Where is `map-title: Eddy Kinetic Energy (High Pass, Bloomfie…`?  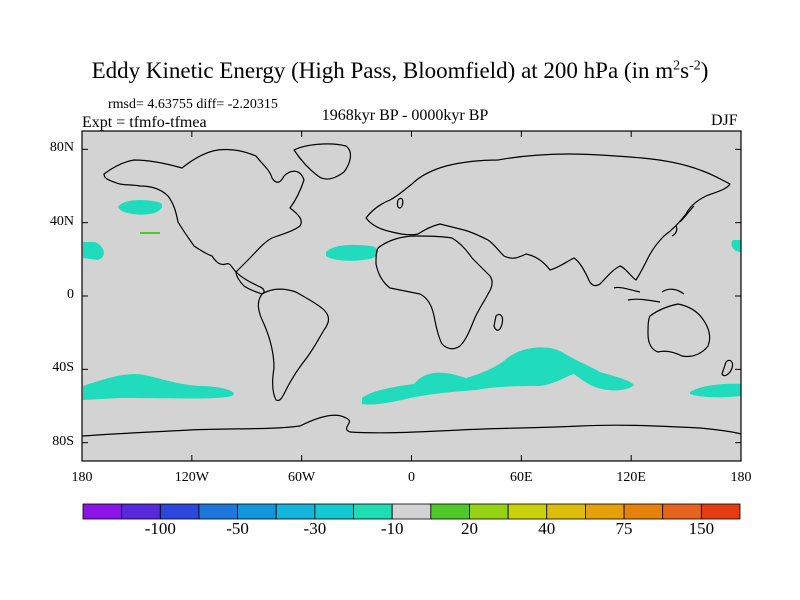
map-title: Eddy Kinetic Energy (High Pass, Bloomfie… is located at coordinates (400, 70).